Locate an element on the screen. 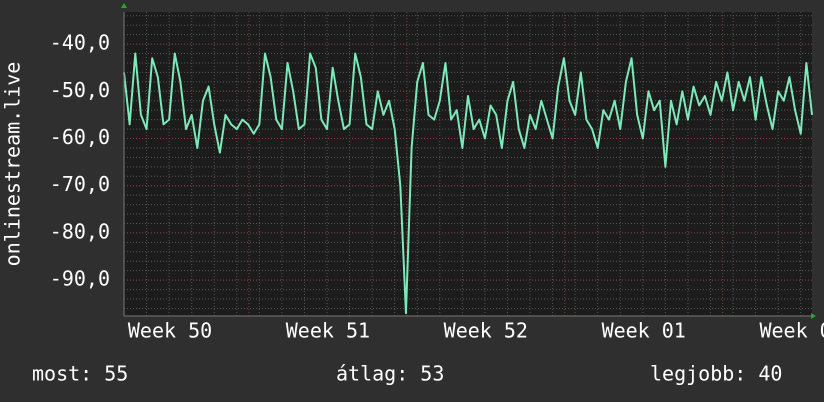 This screenshot has width=824, height=402. y-tick-label: -50,0 is located at coordinates (80, 90).